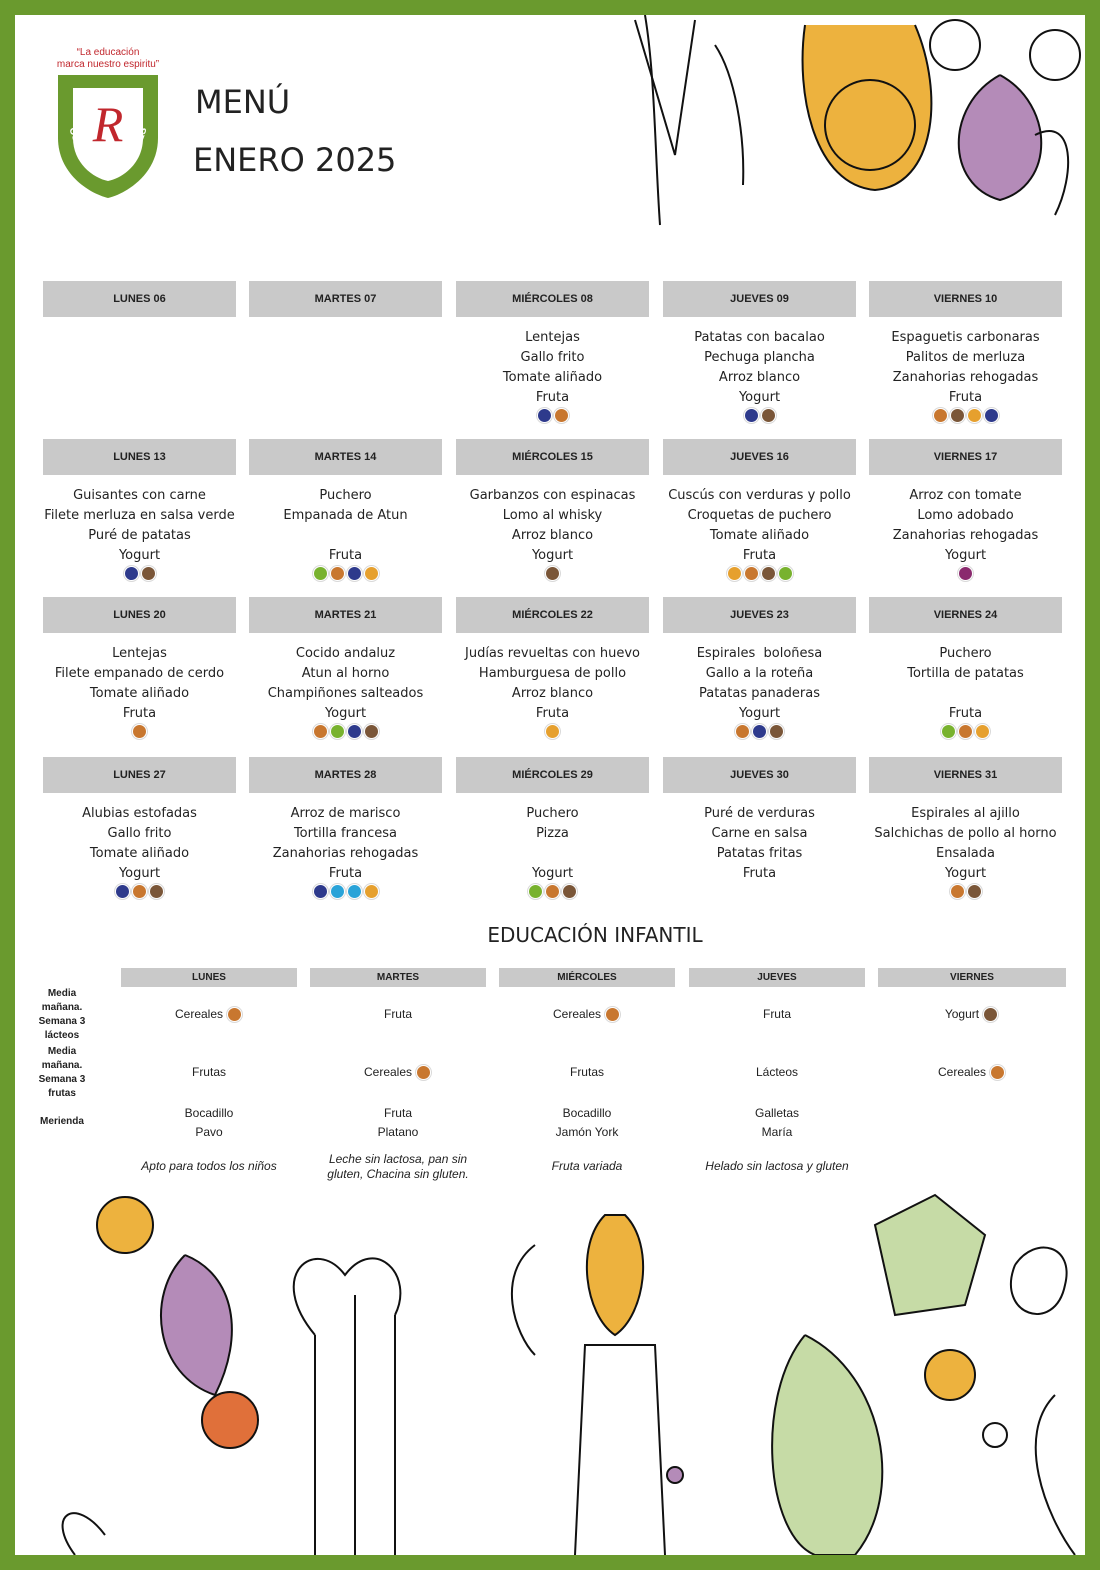 Image resolution: width=1100 pixels, height=1570 pixels. Describe the element at coordinates (965, 653) in the screenshot. I see `dish: Puchero` at that location.